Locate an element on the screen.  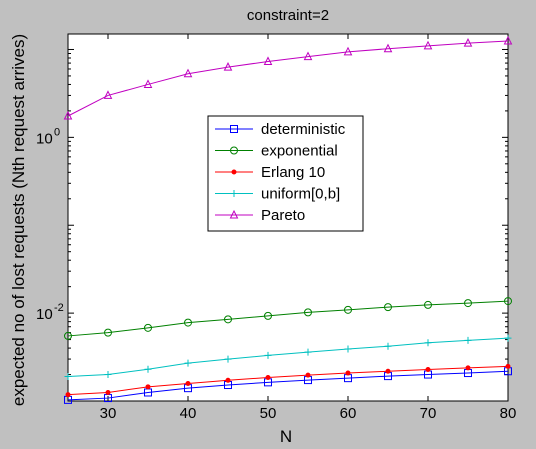
legend-item: uniform[0,b] is located at coordinates (277, 194).